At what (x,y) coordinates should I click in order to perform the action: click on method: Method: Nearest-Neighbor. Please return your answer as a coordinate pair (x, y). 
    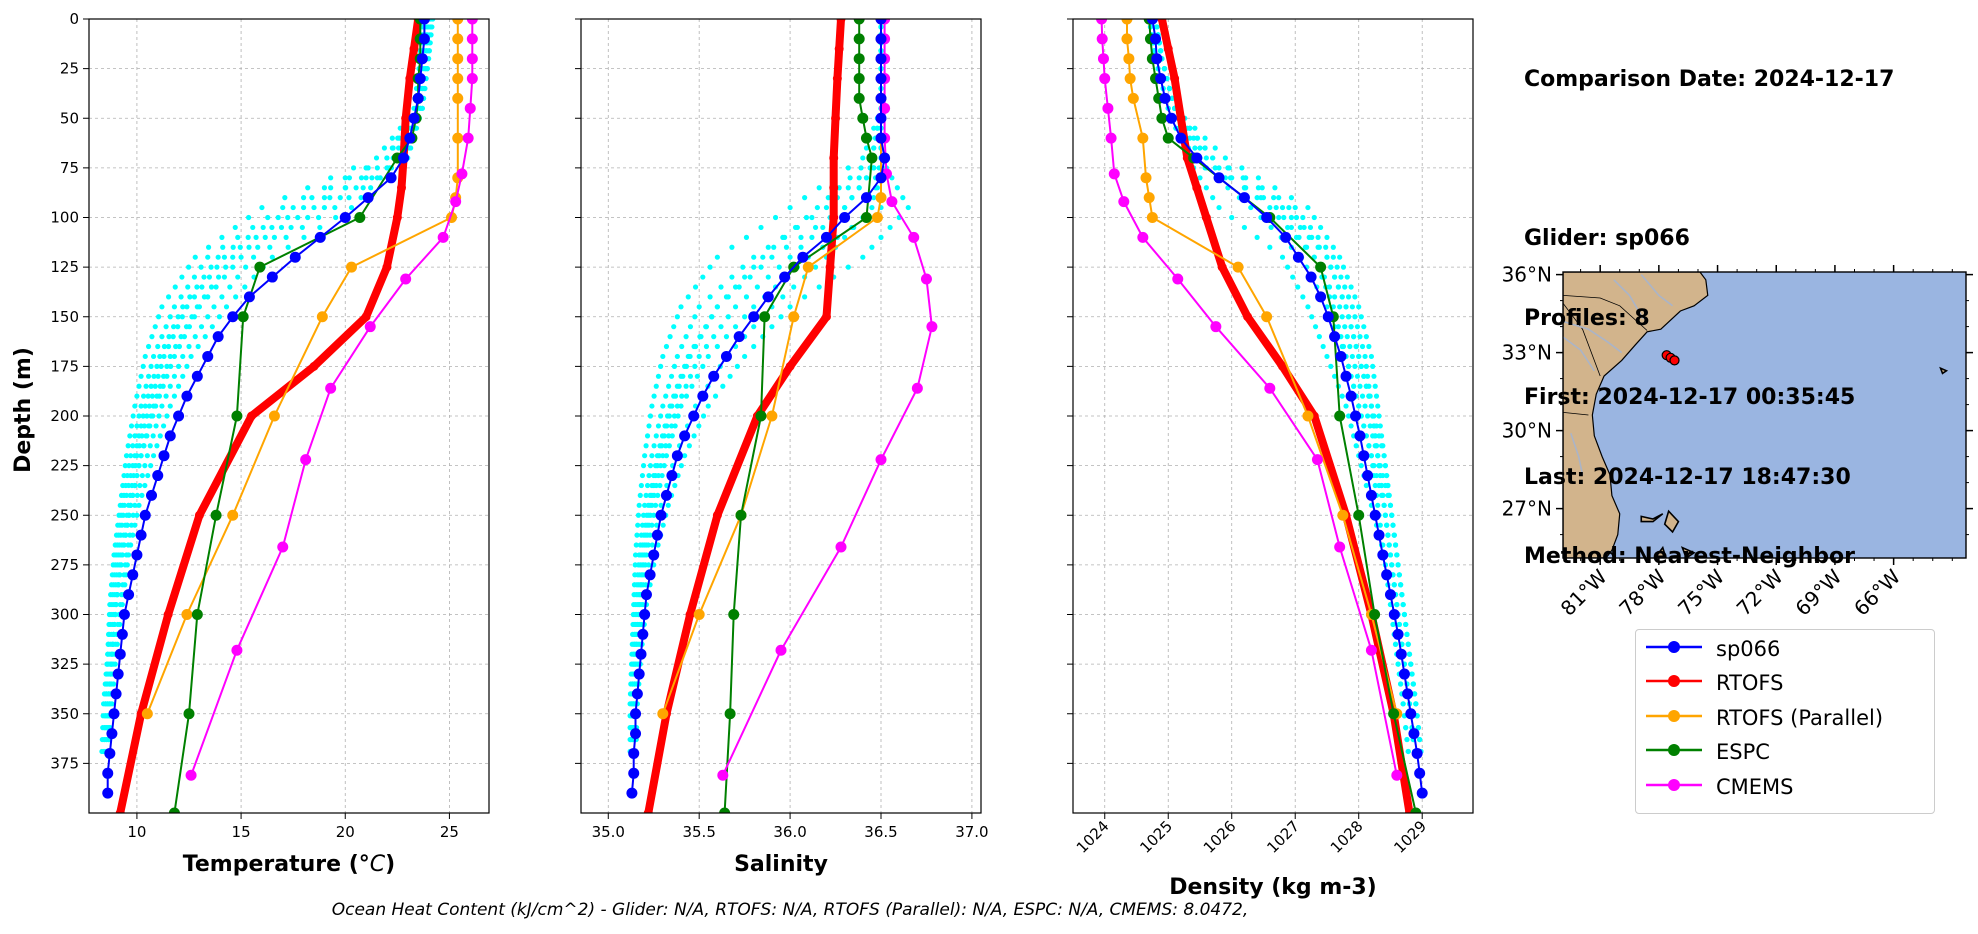
    Looking at the image, I should click on (1689, 556).